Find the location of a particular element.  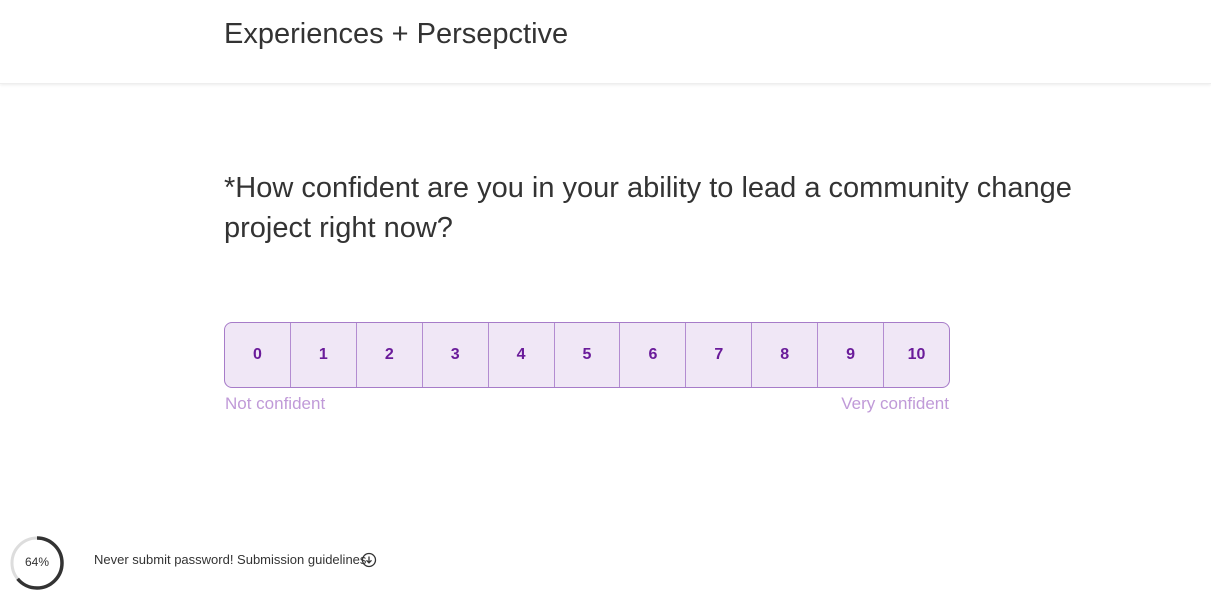

rating-option: 2 is located at coordinates (388, 355).